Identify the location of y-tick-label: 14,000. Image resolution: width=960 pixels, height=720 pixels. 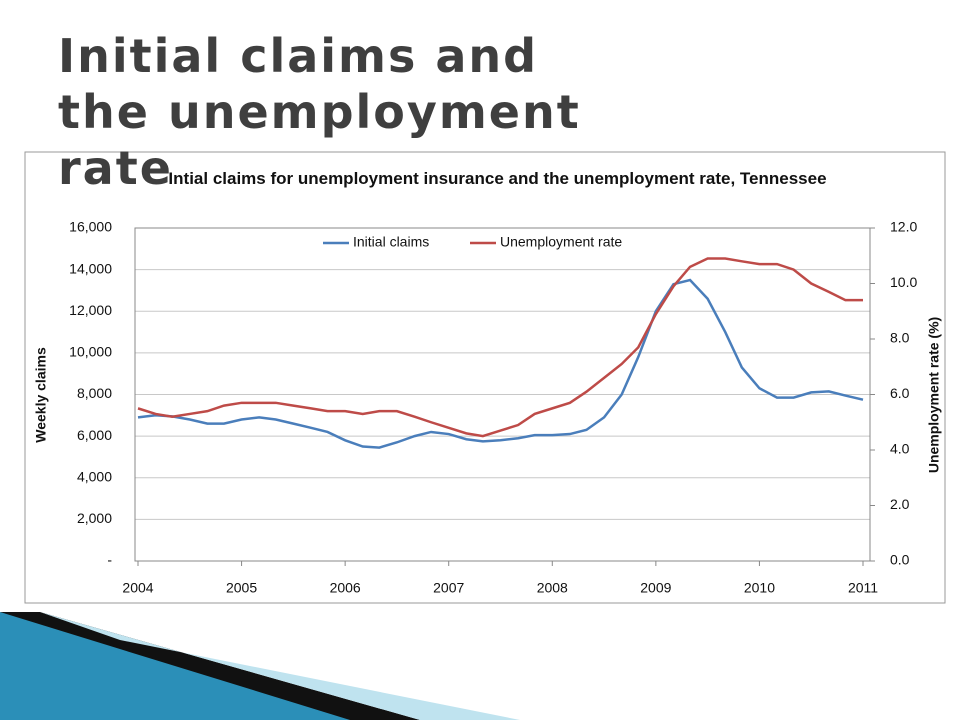
(90, 268).